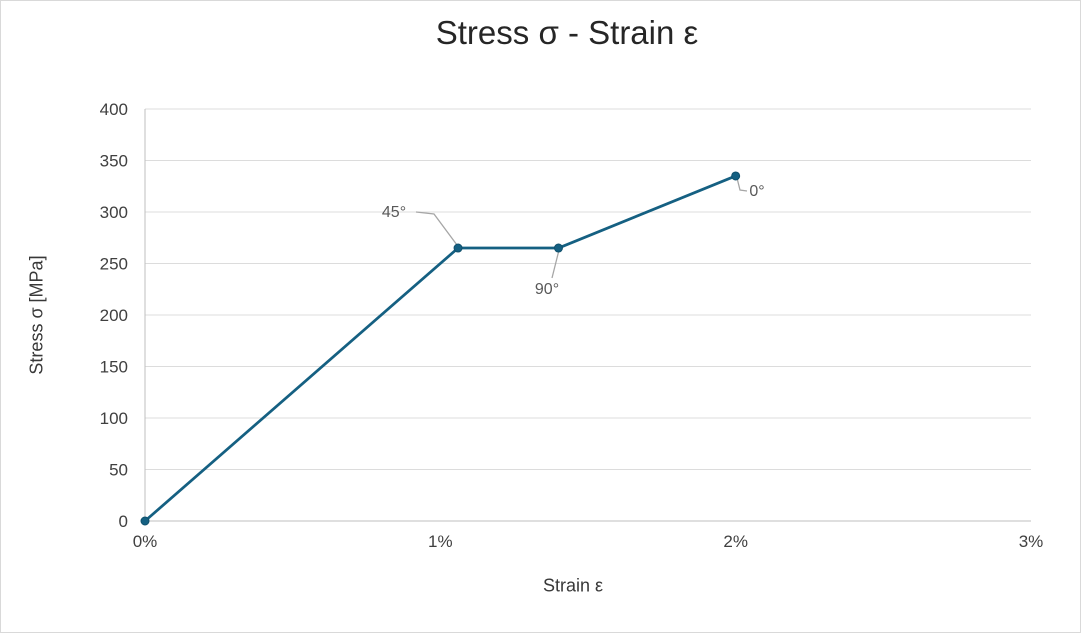 This screenshot has height=633, width=1081. I want to click on chart-title: Stress σ - Strain ε, so click(567, 32).